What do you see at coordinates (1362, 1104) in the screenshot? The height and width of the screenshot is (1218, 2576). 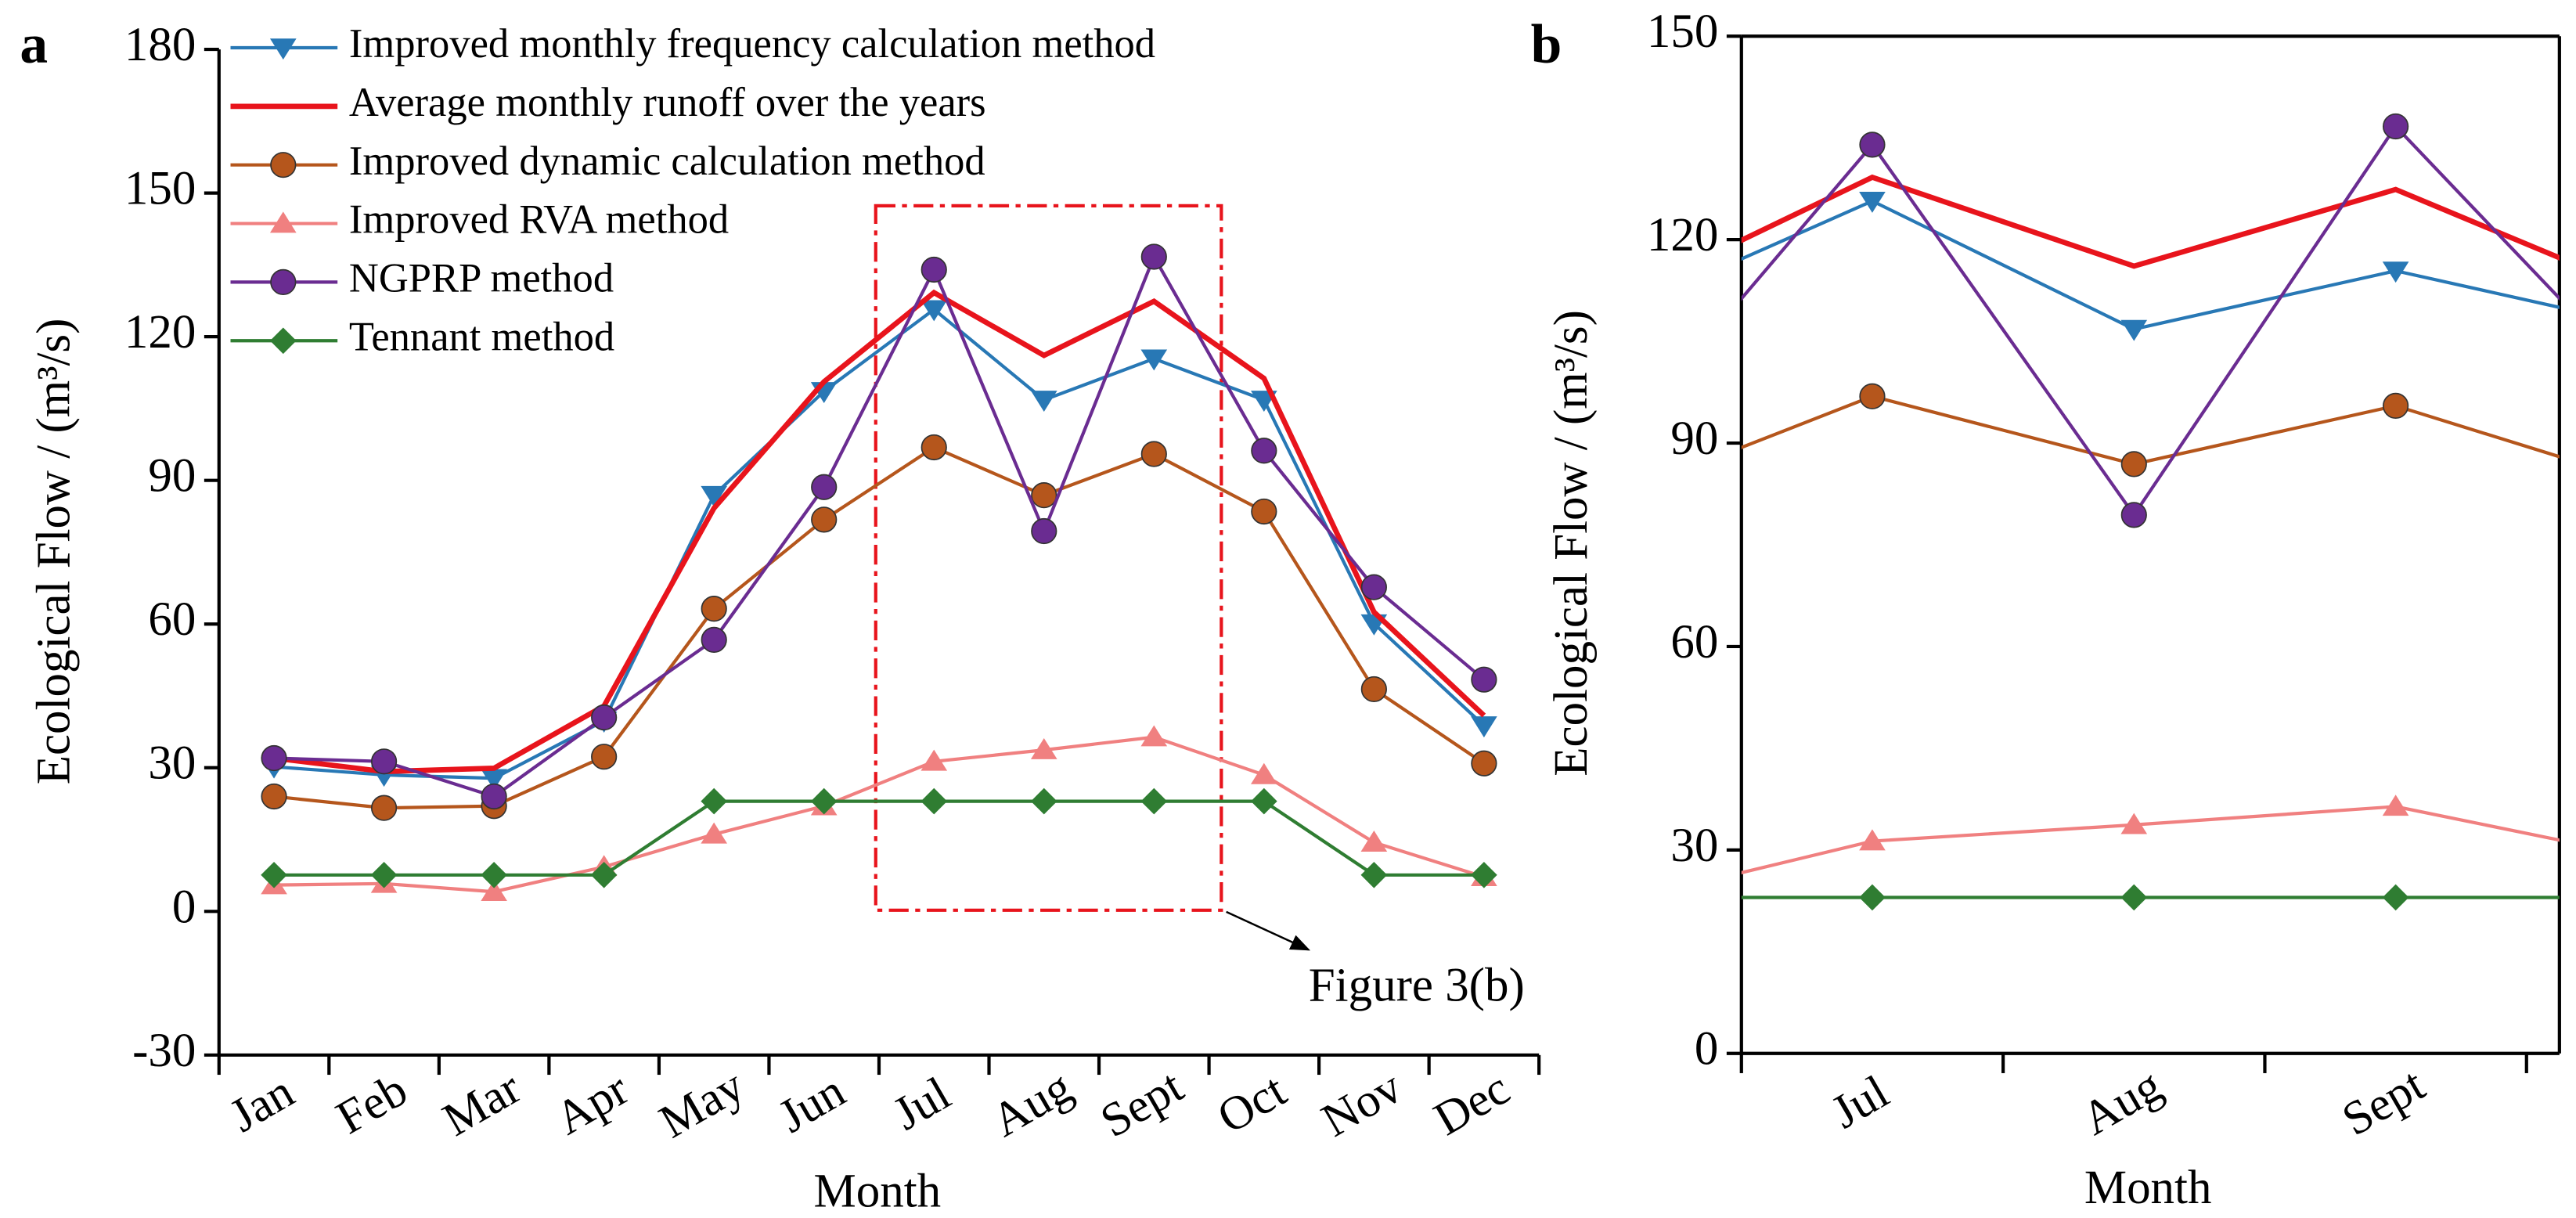 I see `x-tick-label: Nov` at bounding box center [1362, 1104].